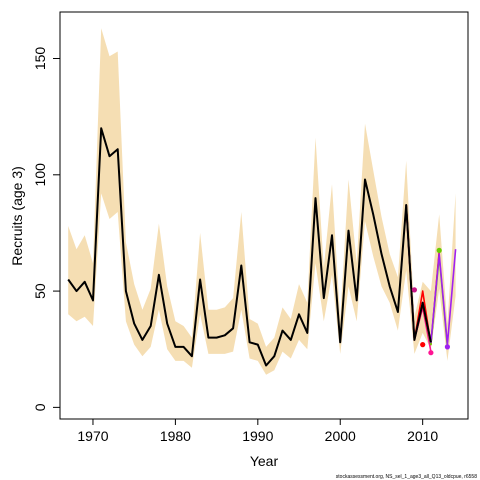  What do you see at coordinates (257, 436) in the screenshot?
I see `x-tick-label: 1990` at bounding box center [257, 436].